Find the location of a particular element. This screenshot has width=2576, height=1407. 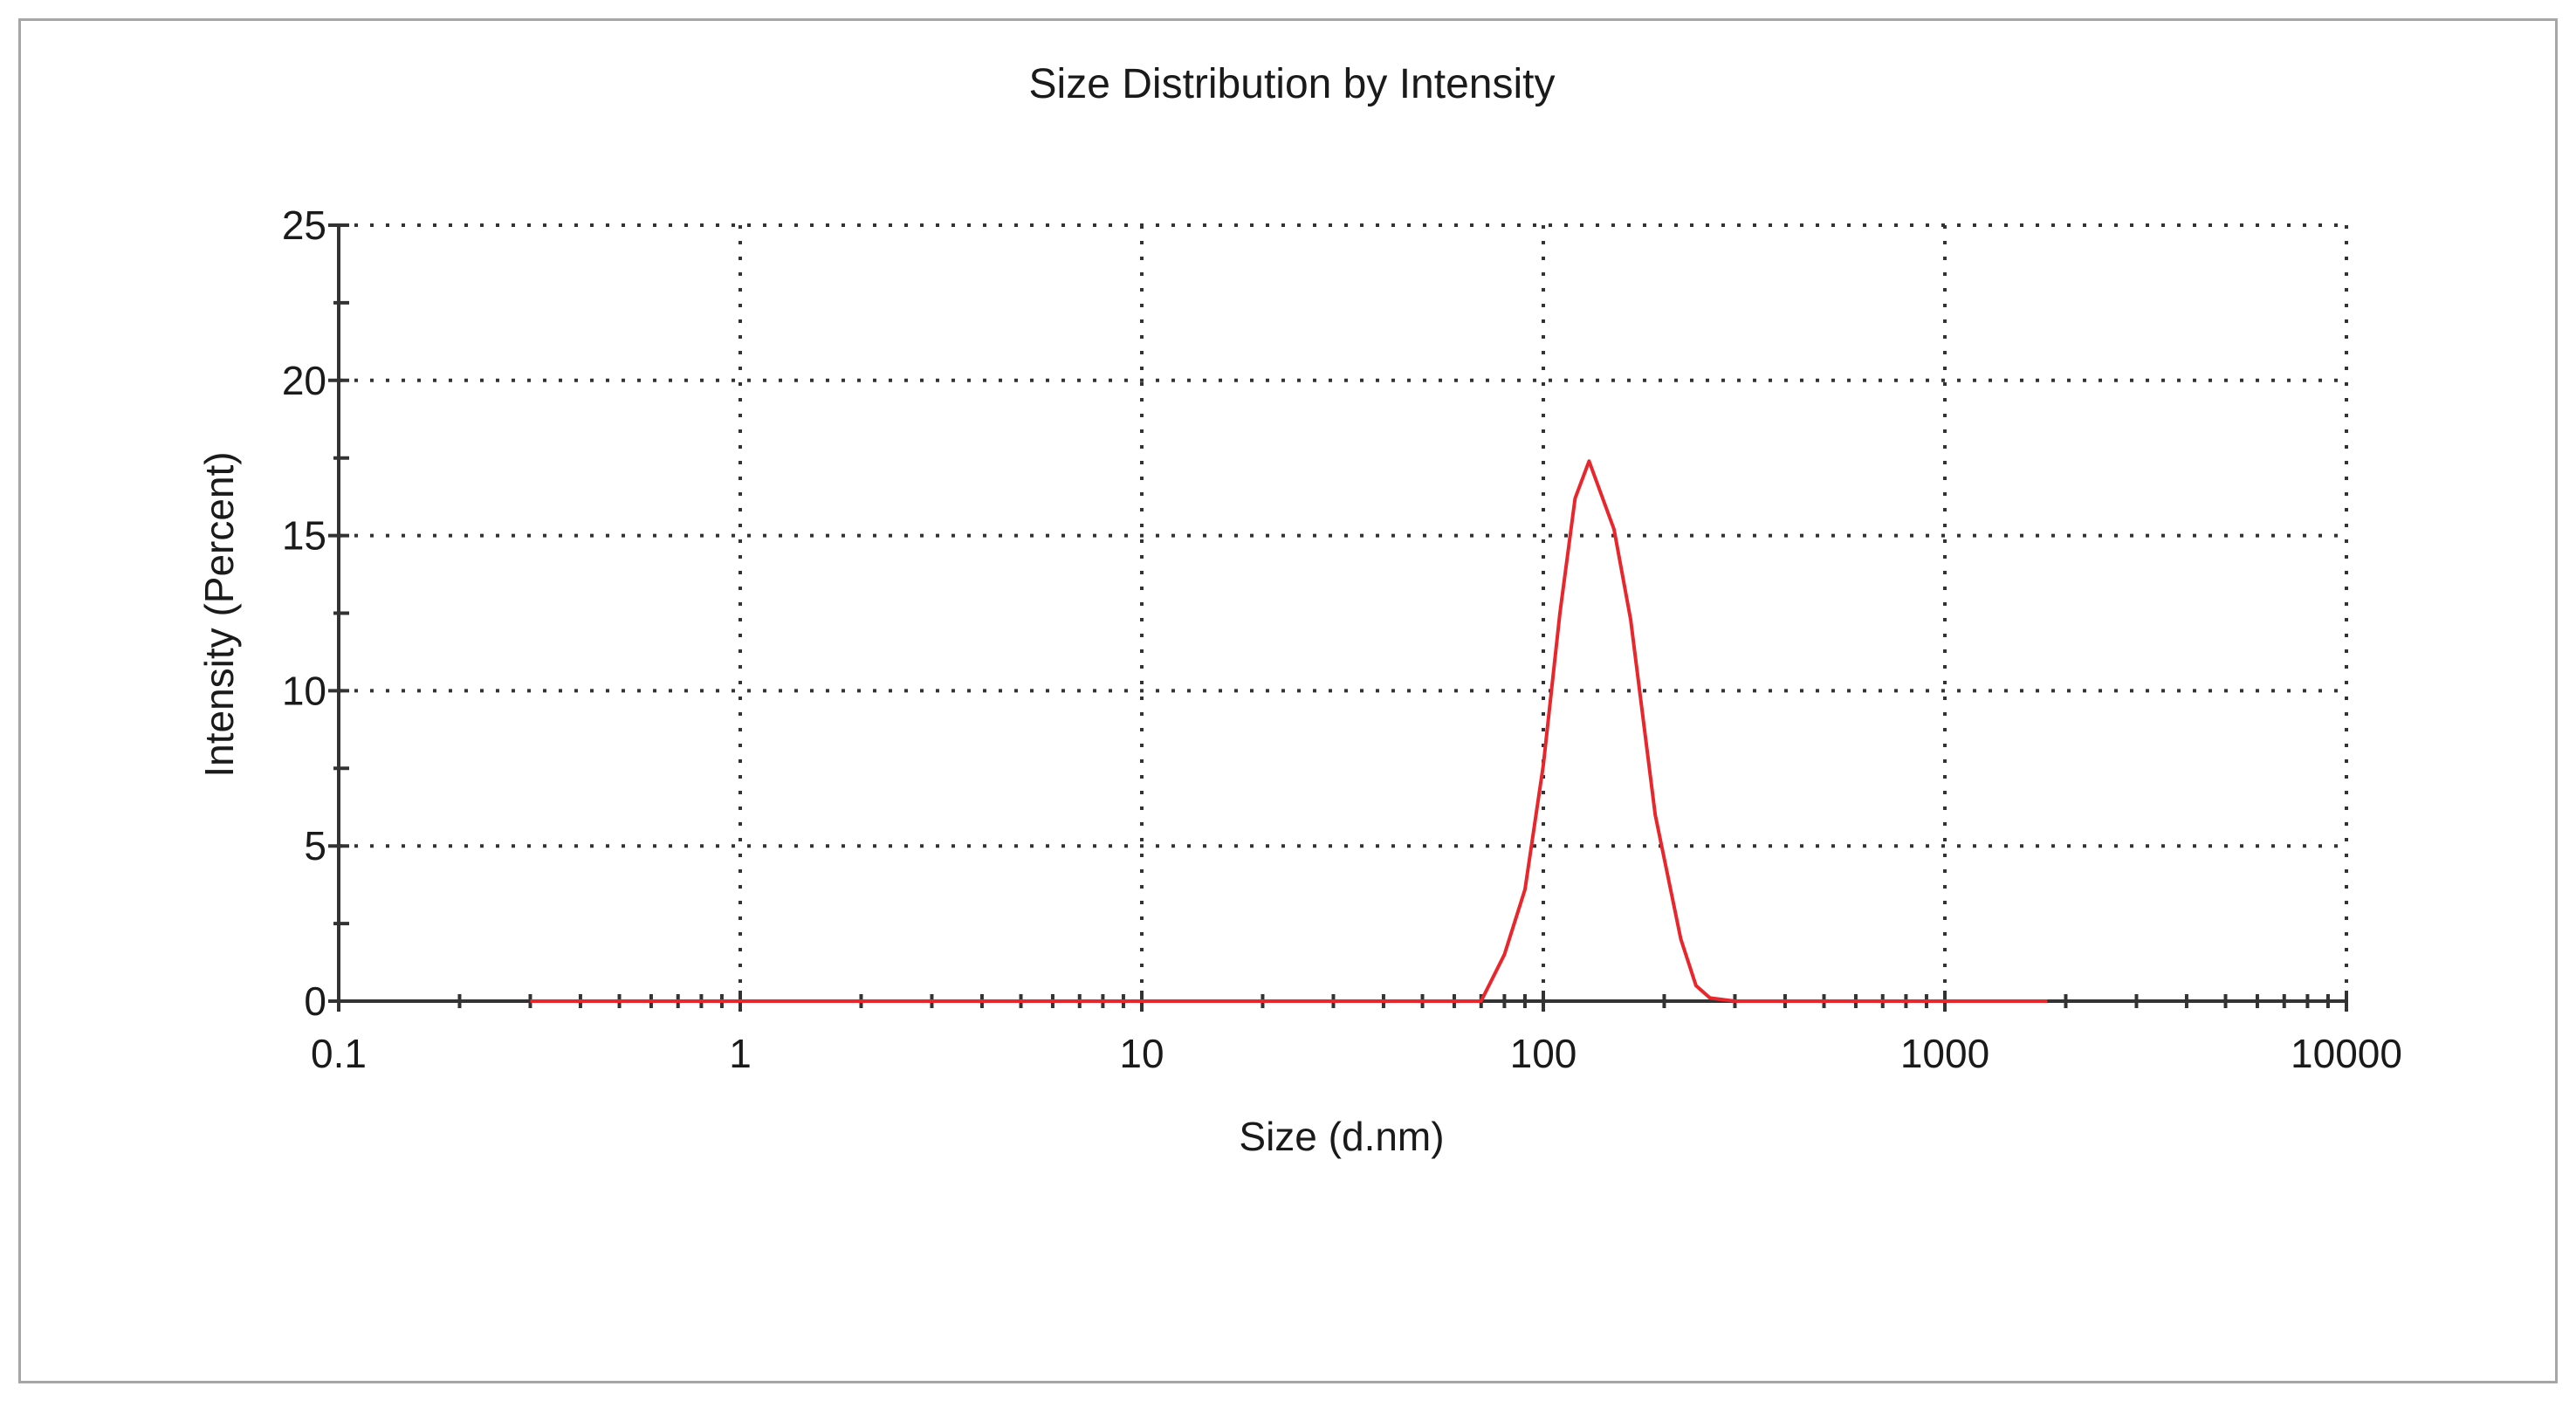

chart-title: Size Distribution by Intensity is located at coordinates (1292, 84).